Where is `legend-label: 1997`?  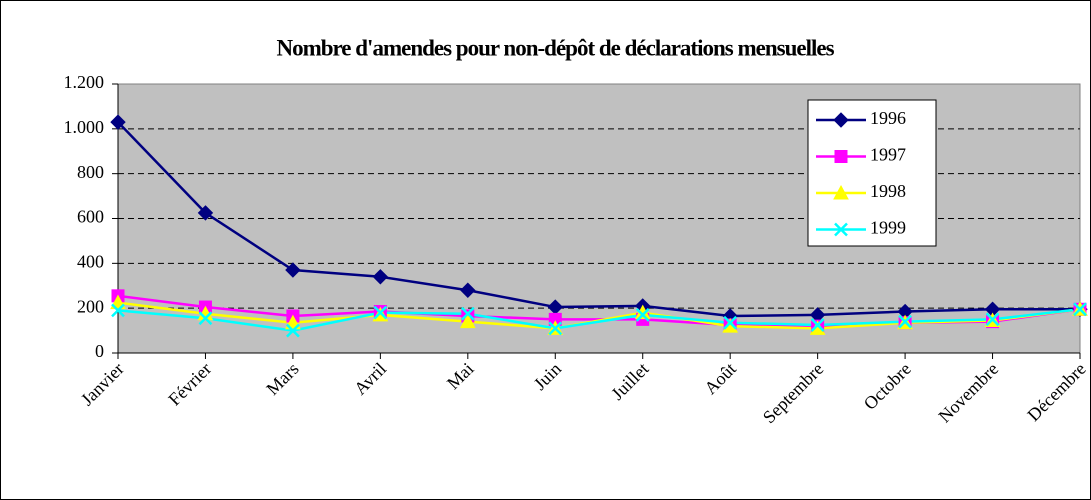 legend-label: 1997 is located at coordinates (888, 155).